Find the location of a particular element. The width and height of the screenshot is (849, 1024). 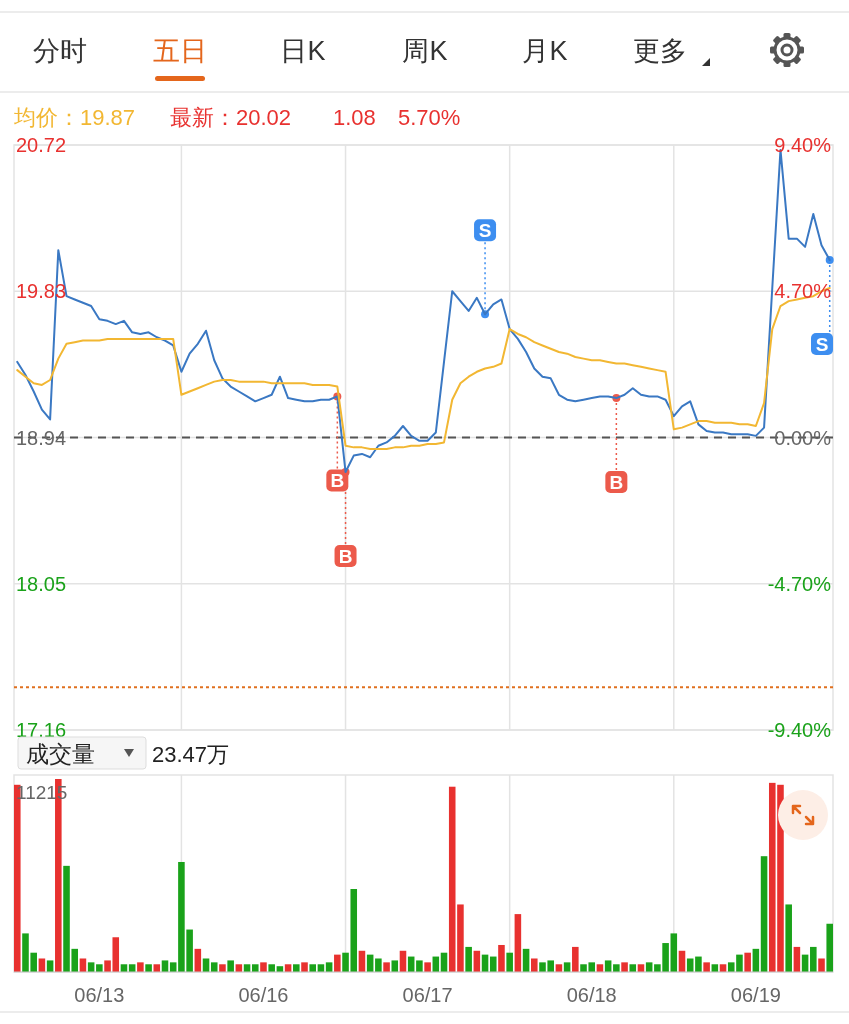

text: 月K is located at coordinates (545, 51).